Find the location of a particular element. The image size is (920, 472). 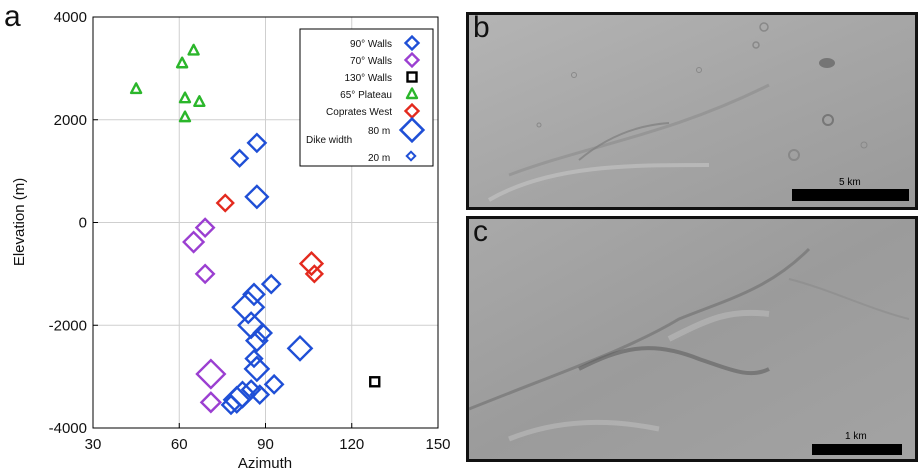

panel-letter-b: b is located at coordinates (481, 28).